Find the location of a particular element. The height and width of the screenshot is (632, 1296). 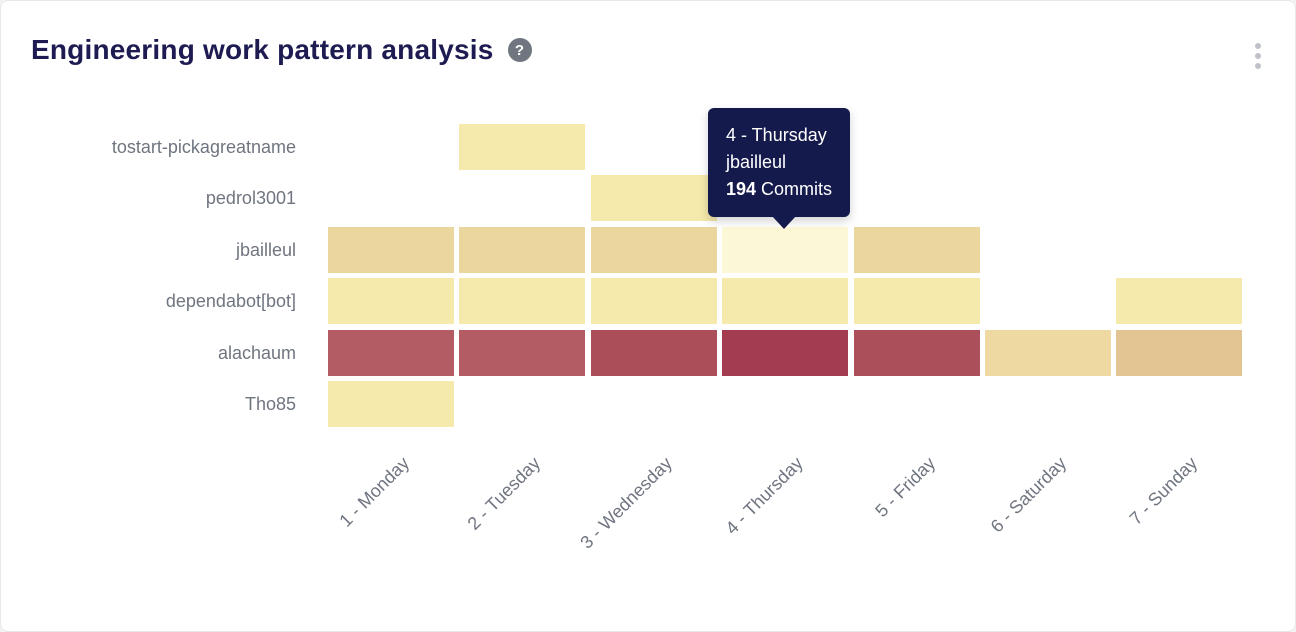

kebab-menu-icon is located at coordinates (1258, 56).